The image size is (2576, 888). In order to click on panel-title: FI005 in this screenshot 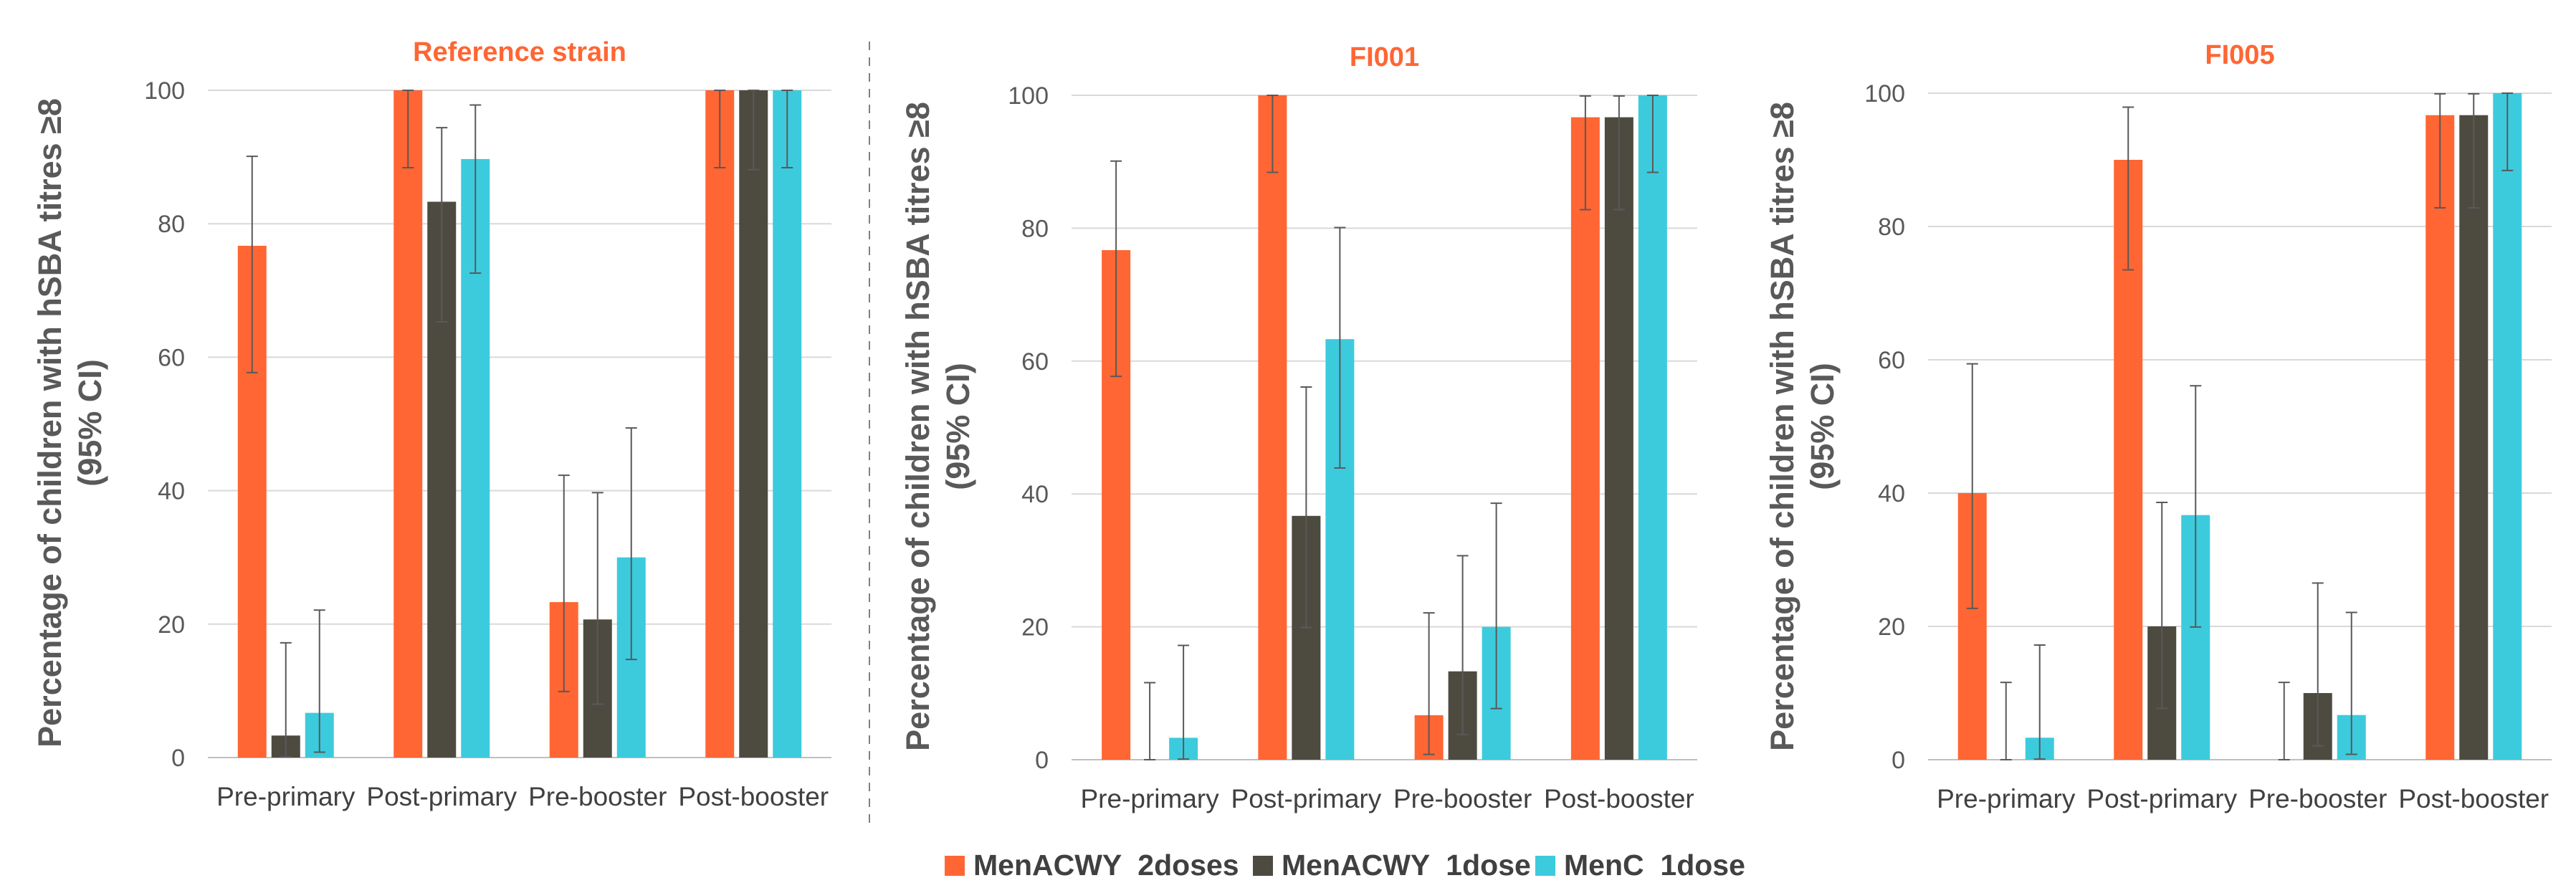, I will do `click(2239, 55)`.